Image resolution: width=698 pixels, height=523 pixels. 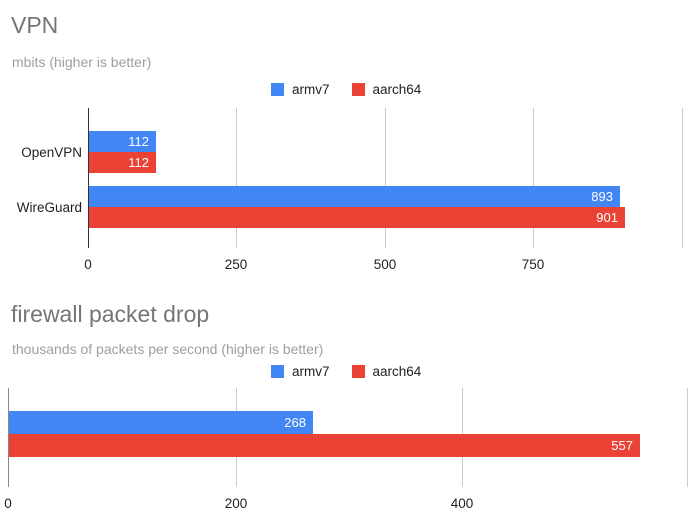 What do you see at coordinates (49, 207) in the screenshot?
I see `category-label-wireguard: WireGuard` at bounding box center [49, 207].